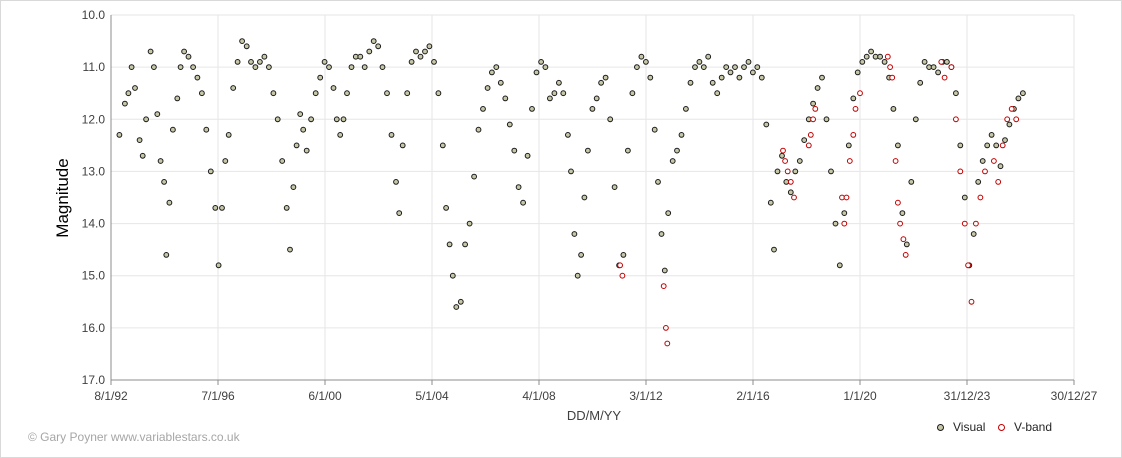  I want to click on legend-entry-vband: V-band, so click(1025, 427).